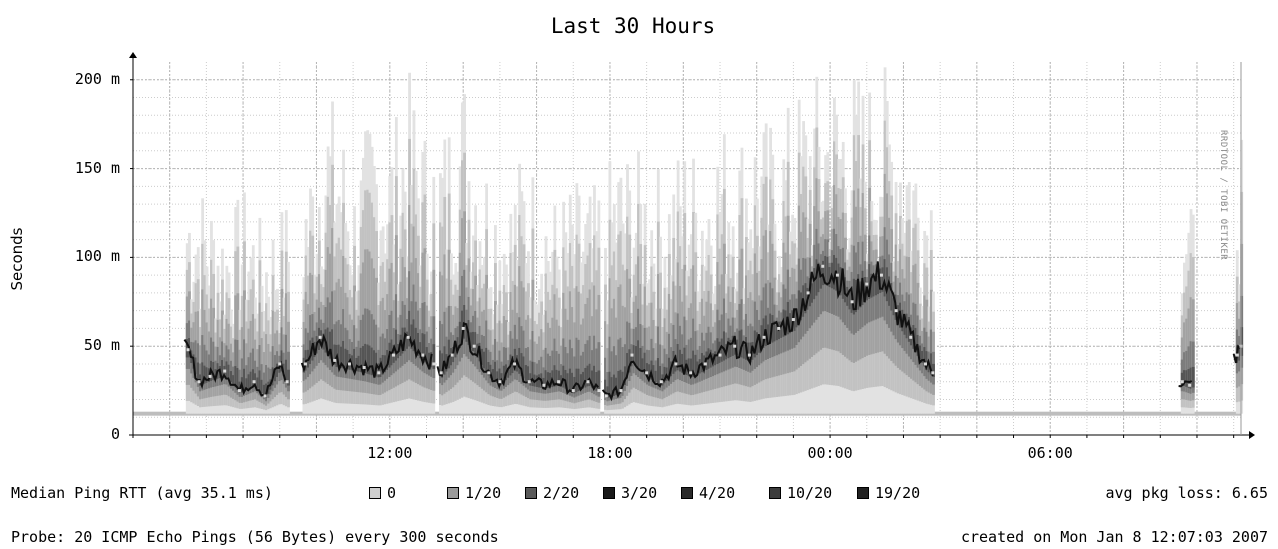  What do you see at coordinates (101, 345) in the screenshot?
I see `y-tick-label: 50 m` at bounding box center [101, 345].